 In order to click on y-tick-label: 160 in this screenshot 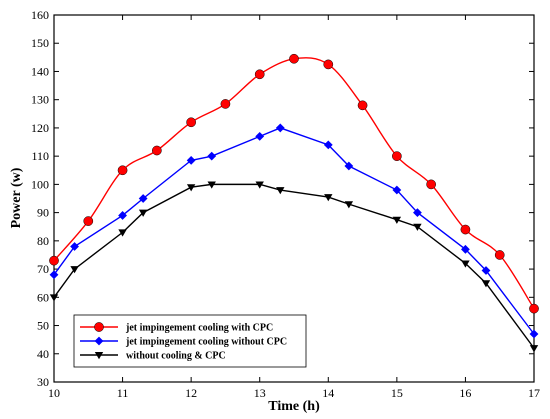, I will do `click(40, 15)`.